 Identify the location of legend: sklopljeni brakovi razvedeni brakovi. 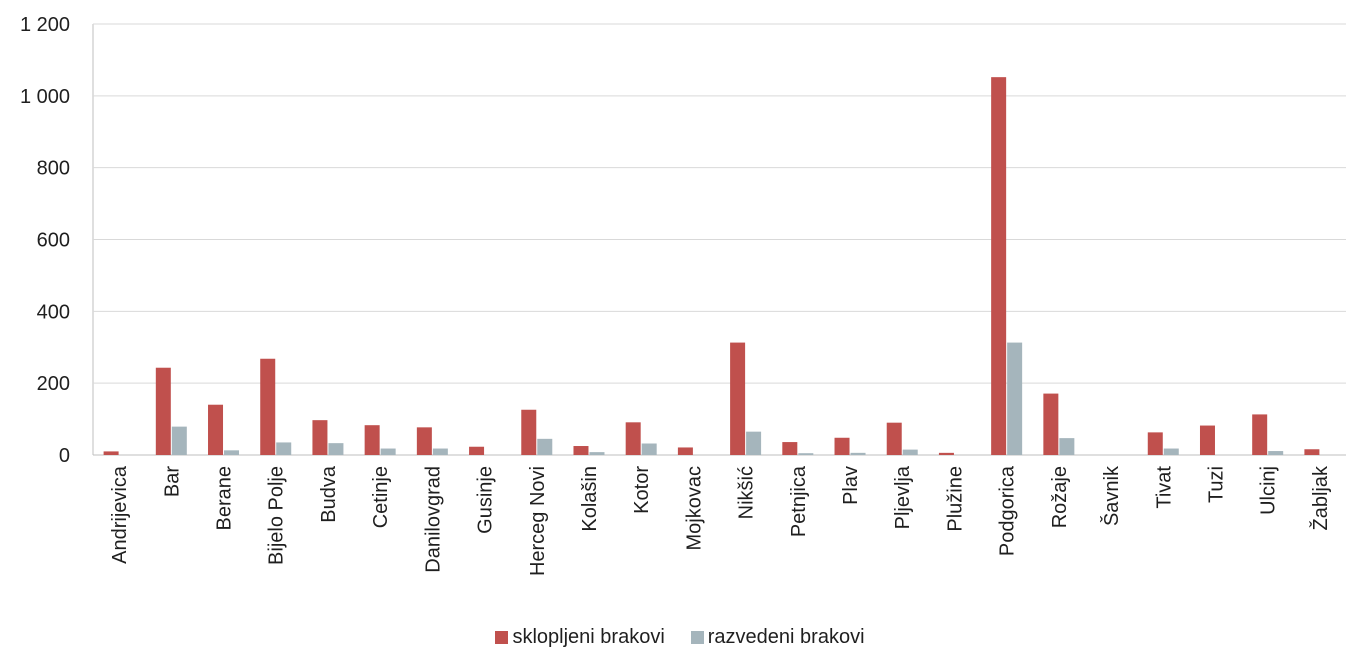
(680, 637).